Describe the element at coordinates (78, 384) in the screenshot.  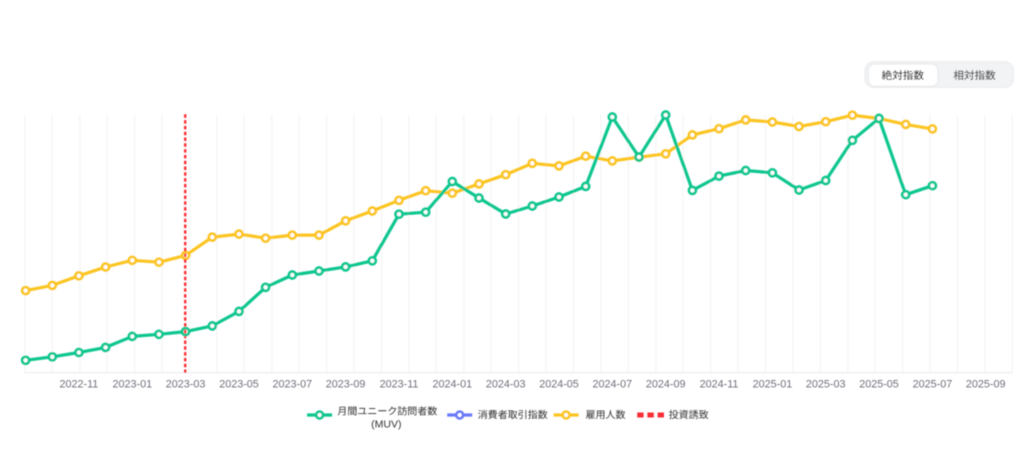
I see `svg-text: 2022-11` at that location.